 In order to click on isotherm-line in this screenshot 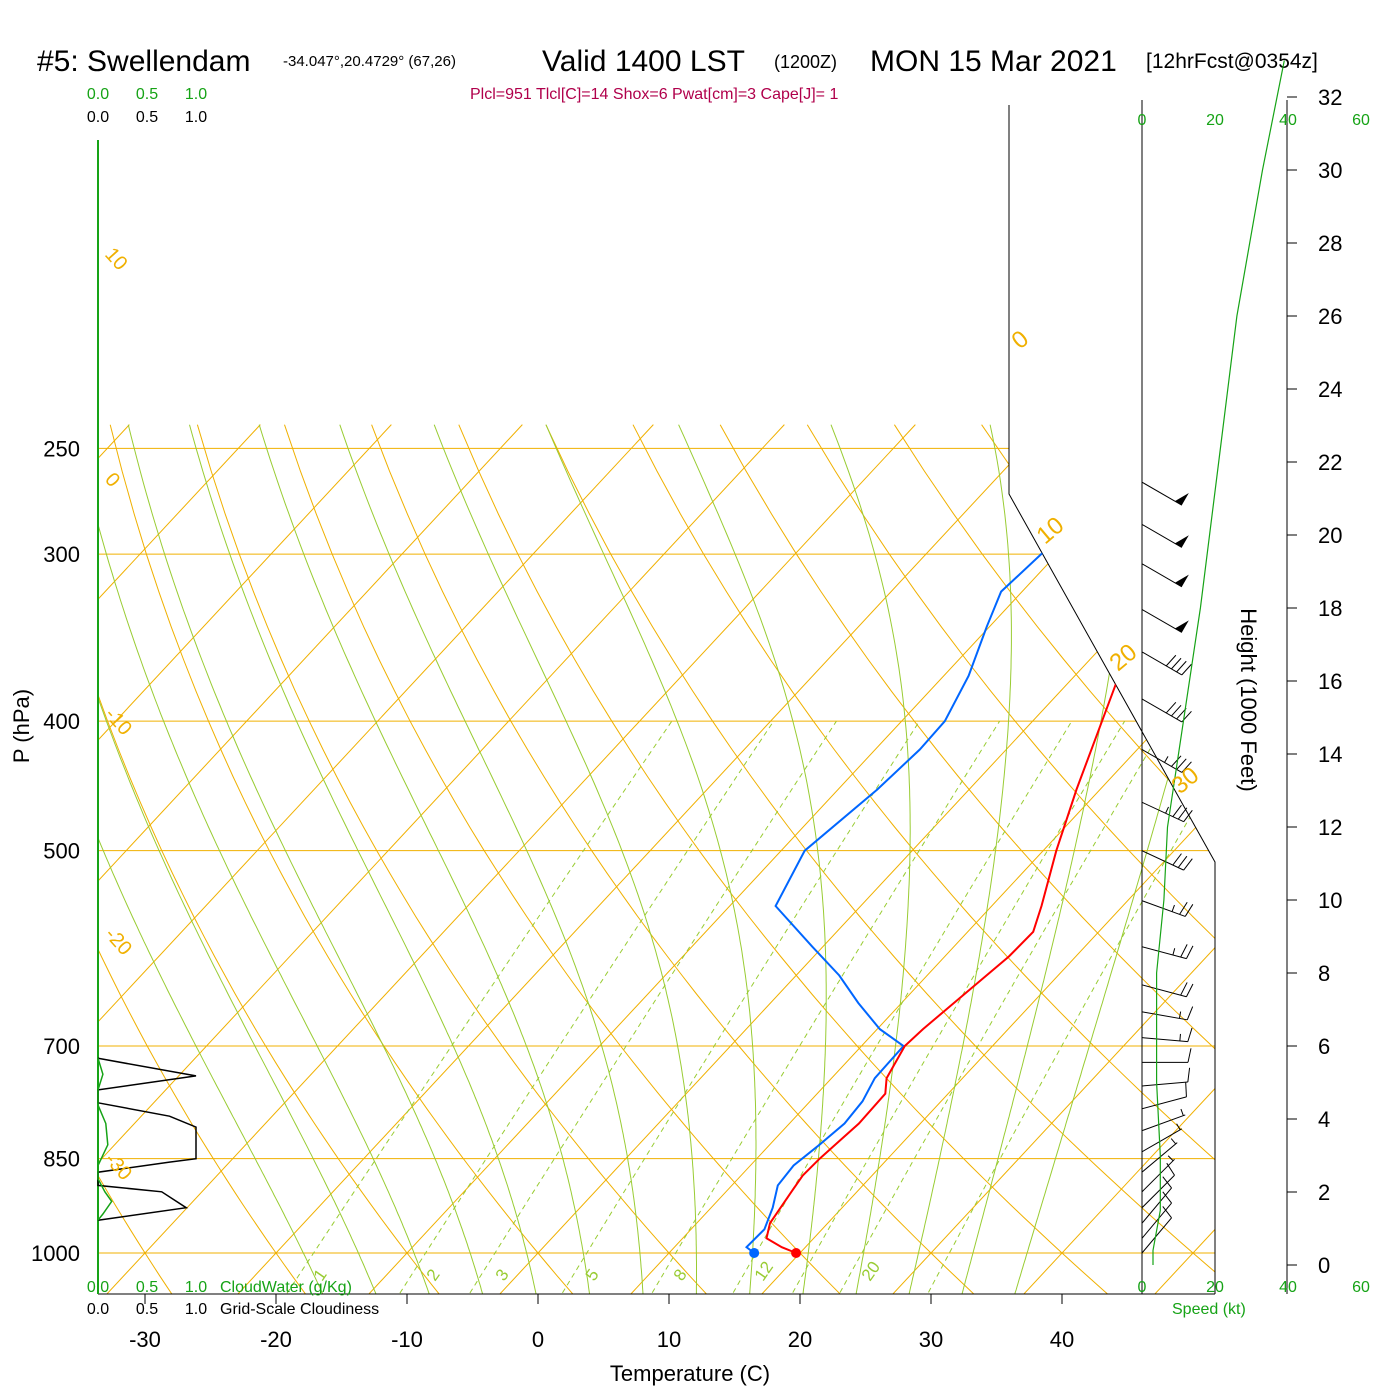, I will do `click(1112, 859)`.